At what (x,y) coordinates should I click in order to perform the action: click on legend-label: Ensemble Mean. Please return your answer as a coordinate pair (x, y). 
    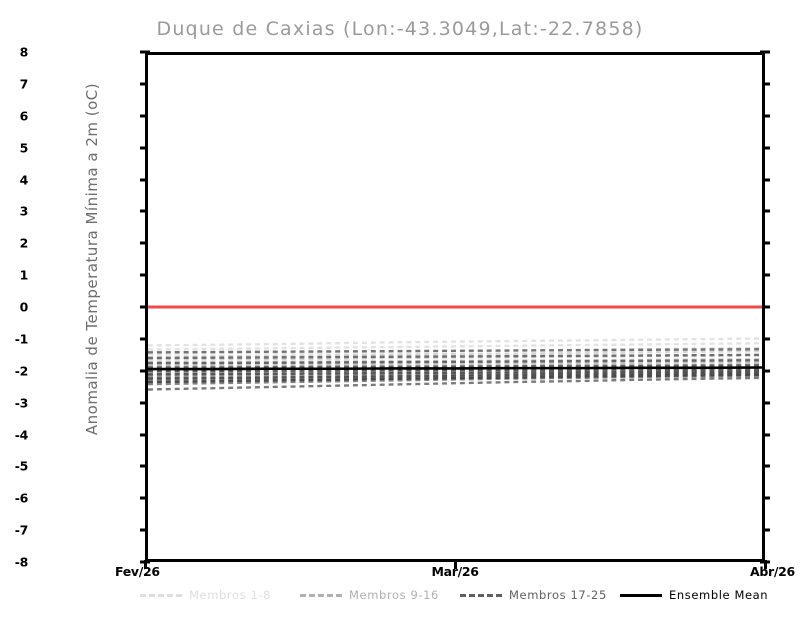
    Looking at the image, I should click on (719, 595).